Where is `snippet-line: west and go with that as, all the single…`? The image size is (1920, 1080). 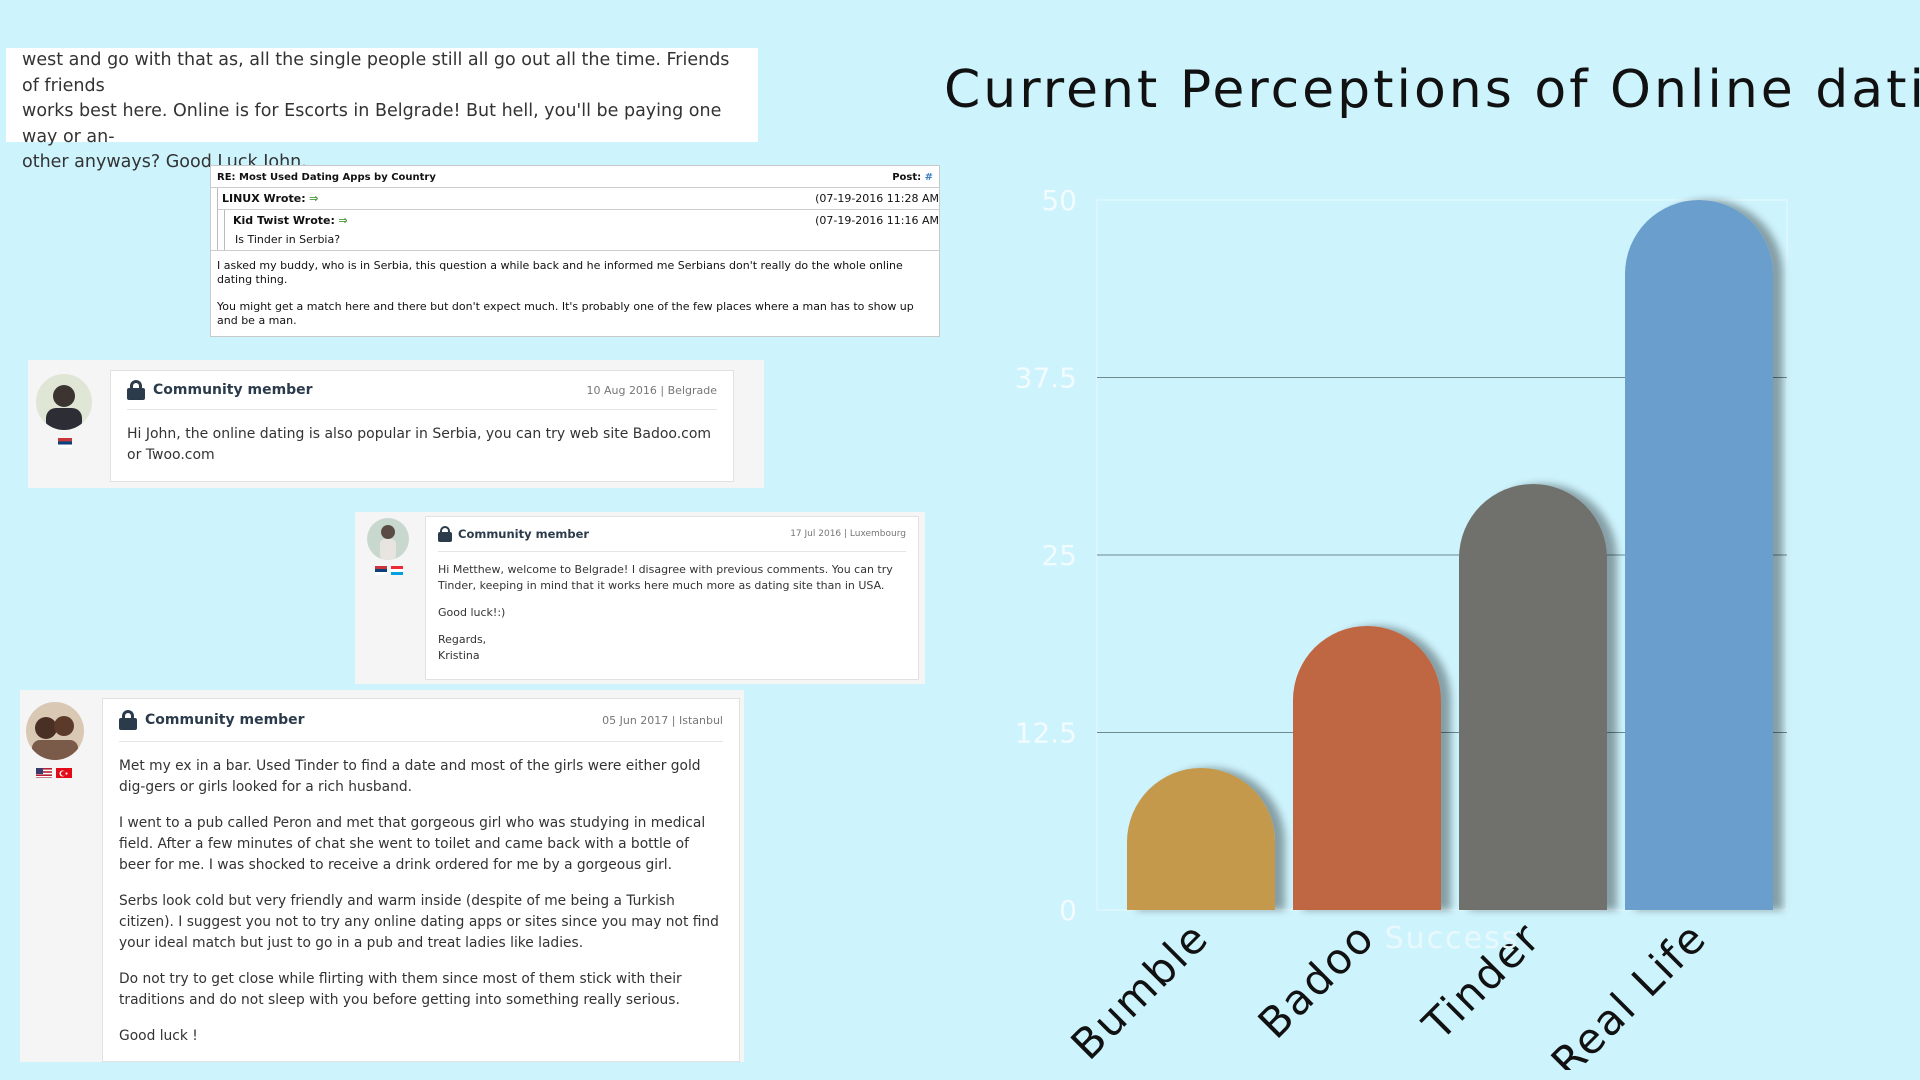
snippet-line: west and go with that as, all the single… is located at coordinates (376, 73).